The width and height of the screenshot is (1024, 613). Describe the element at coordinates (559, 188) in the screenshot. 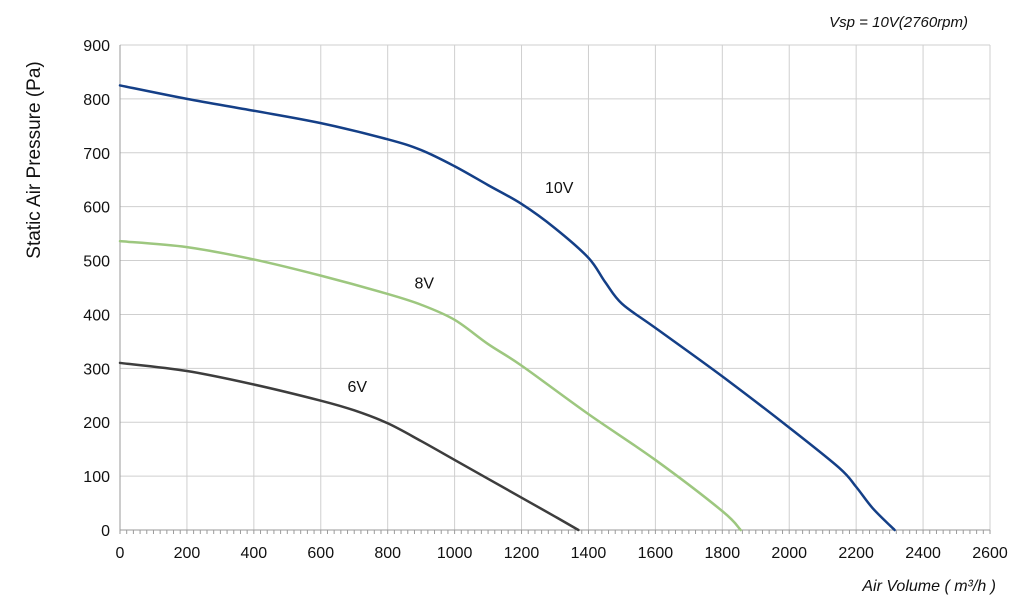

I see `series-label-10v: 10V` at that location.